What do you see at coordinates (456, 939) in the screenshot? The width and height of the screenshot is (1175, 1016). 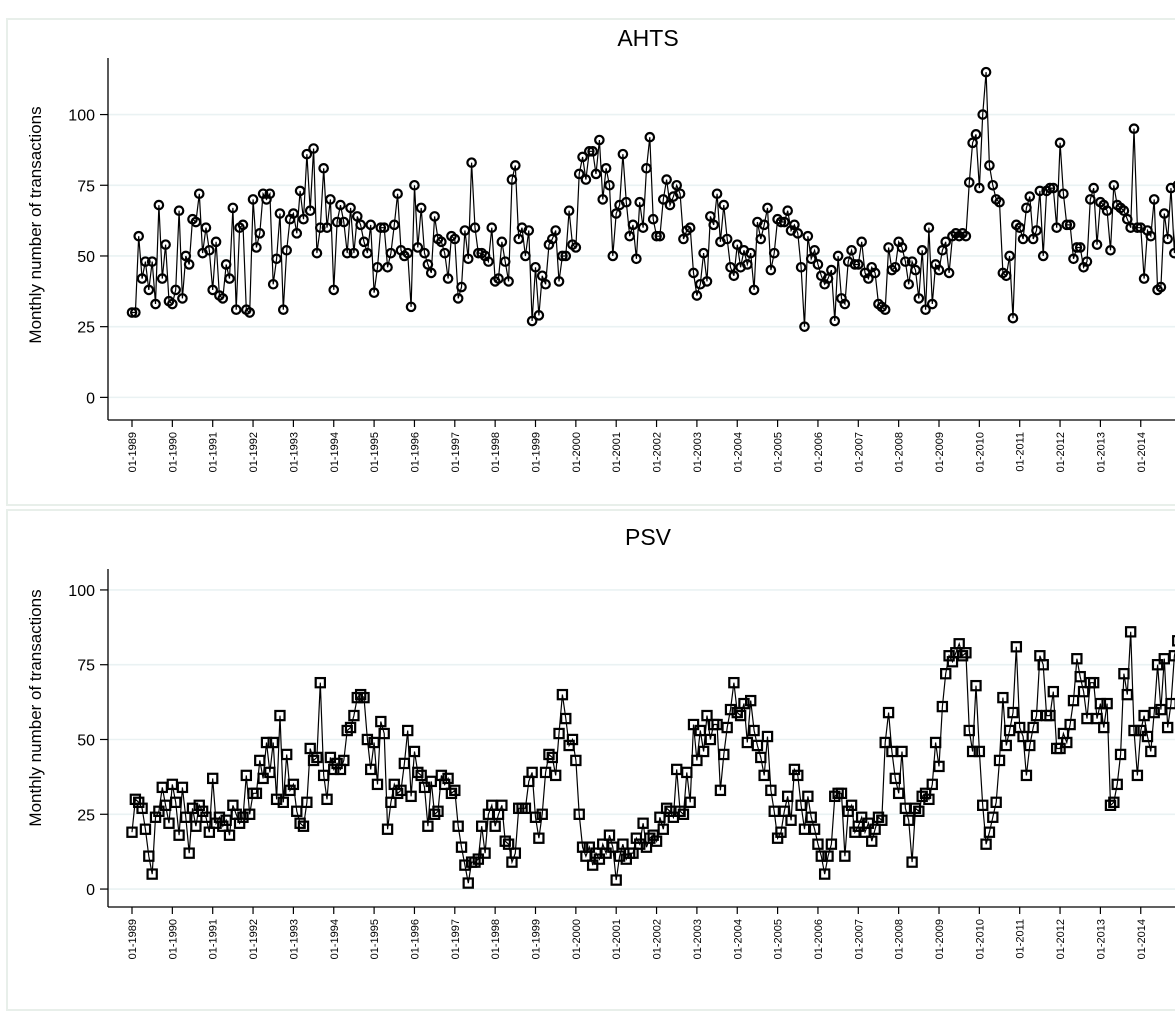 I see `x-tick-label-01-1997: 01-1997` at bounding box center [456, 939].